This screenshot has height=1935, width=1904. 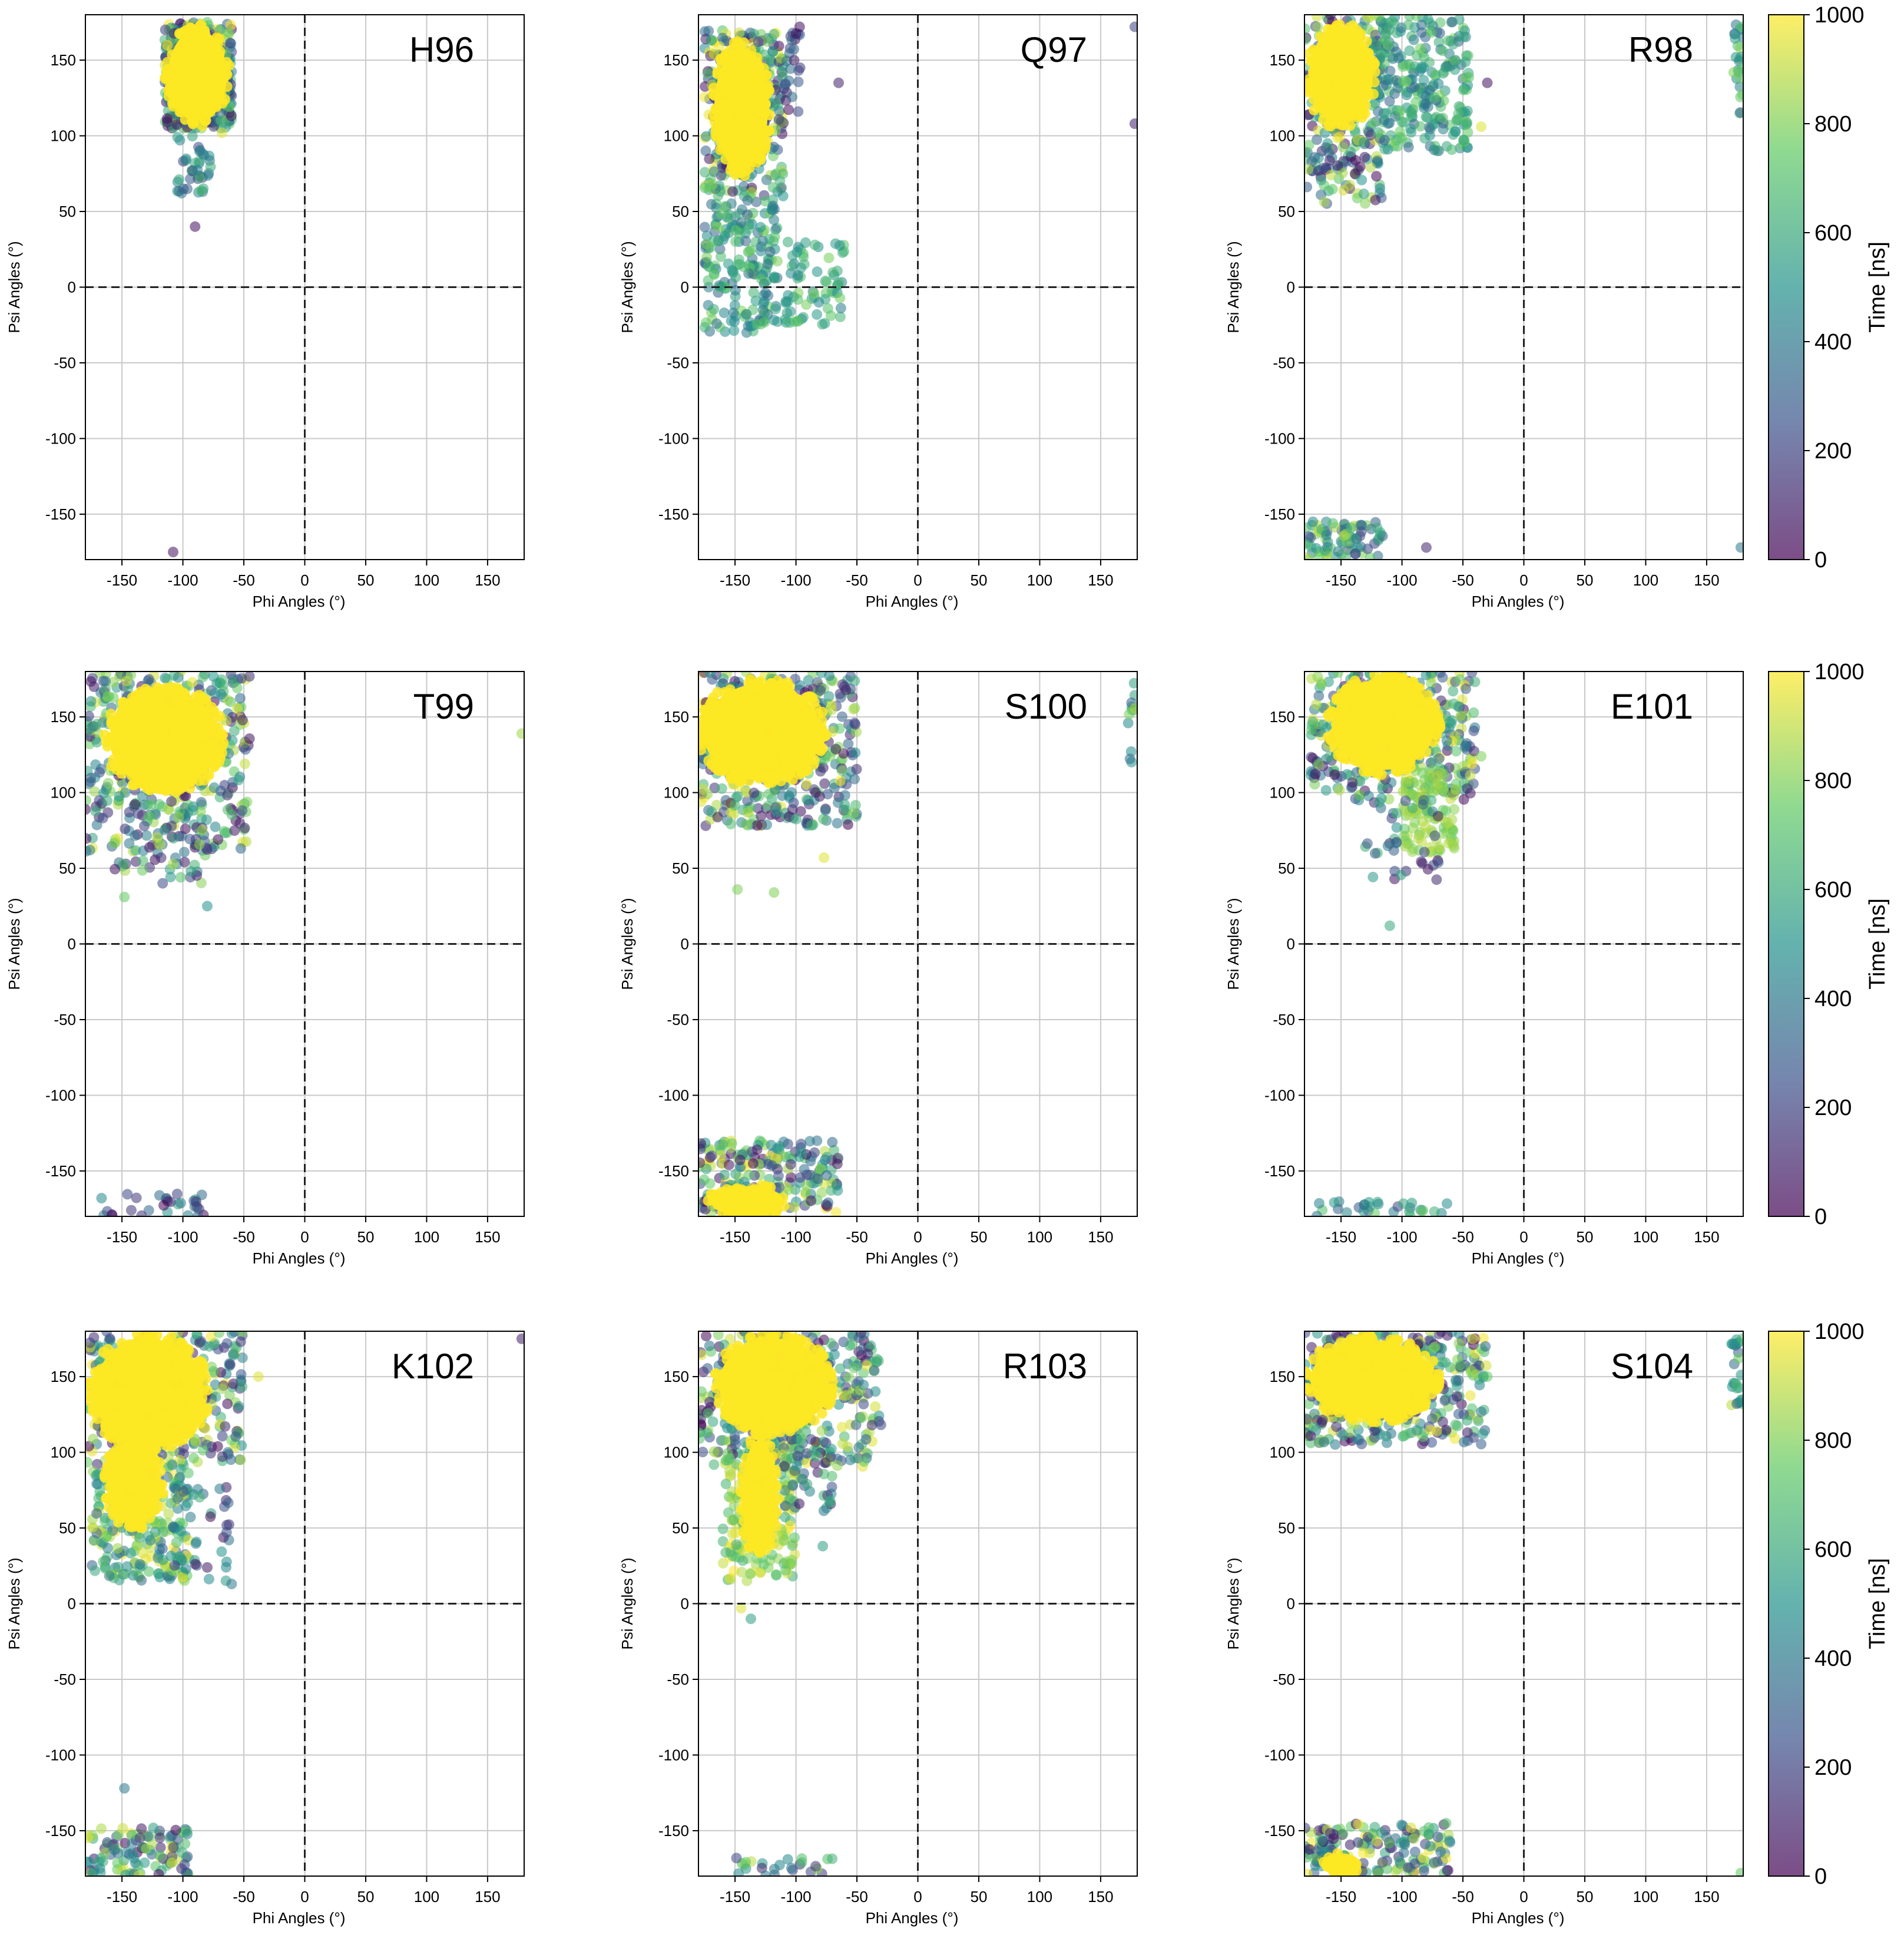 What do you see at coordinates (1282, 793) in the screenshot?
I see `y-tick-label: 100` at bounding box center [1282, 793].